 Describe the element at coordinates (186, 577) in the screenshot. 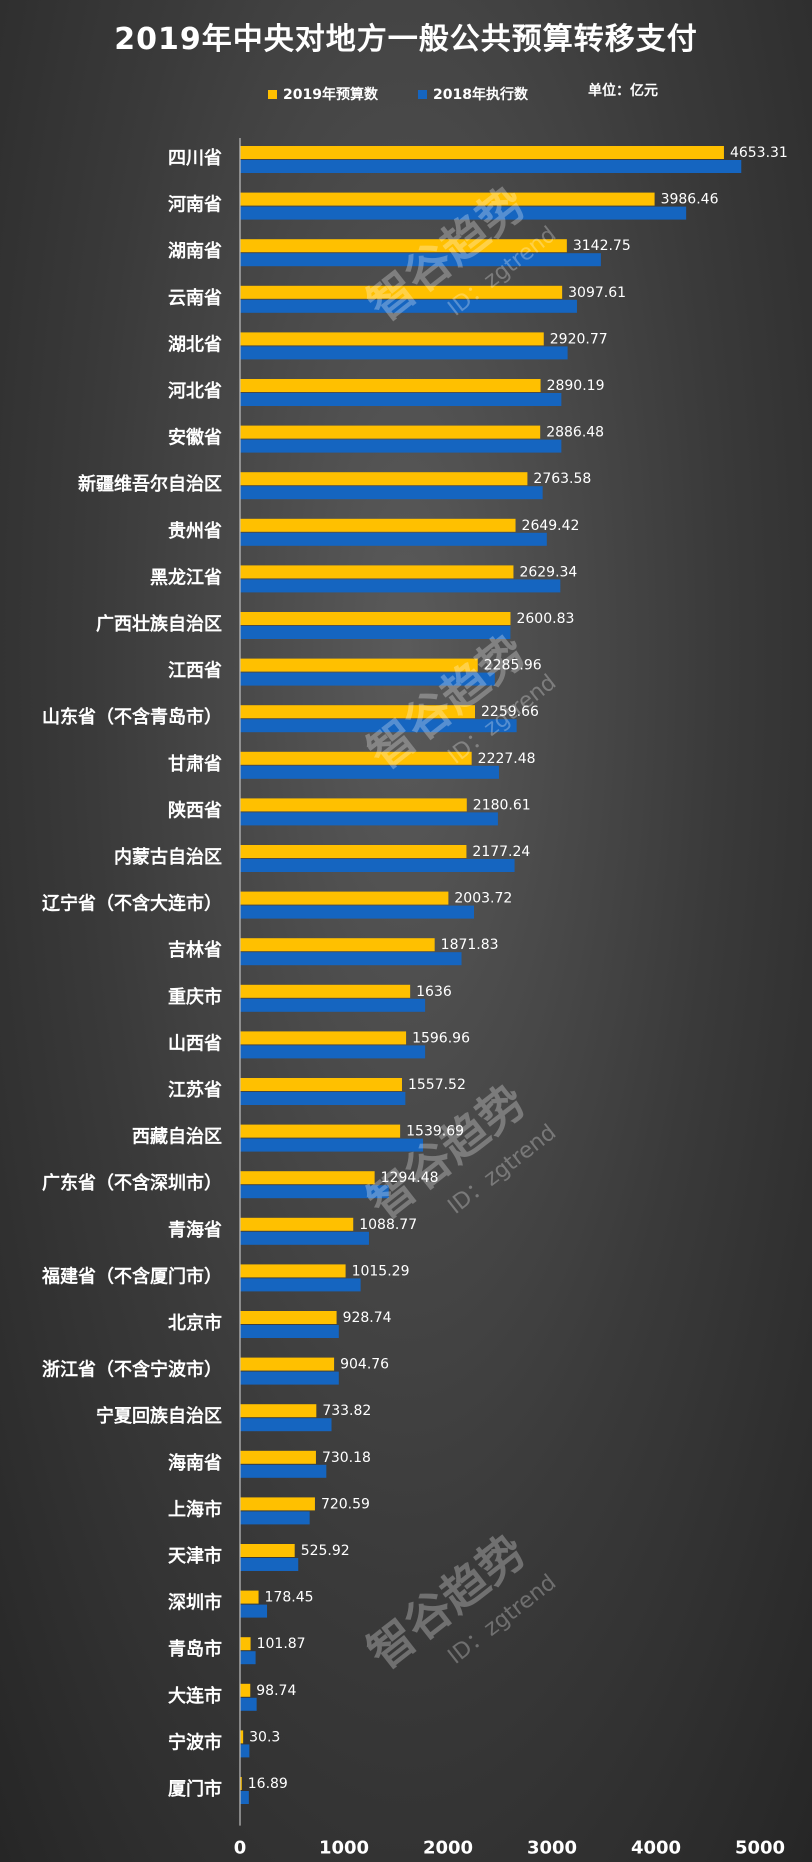

I see `category-label: 黑龙江省` at that location.